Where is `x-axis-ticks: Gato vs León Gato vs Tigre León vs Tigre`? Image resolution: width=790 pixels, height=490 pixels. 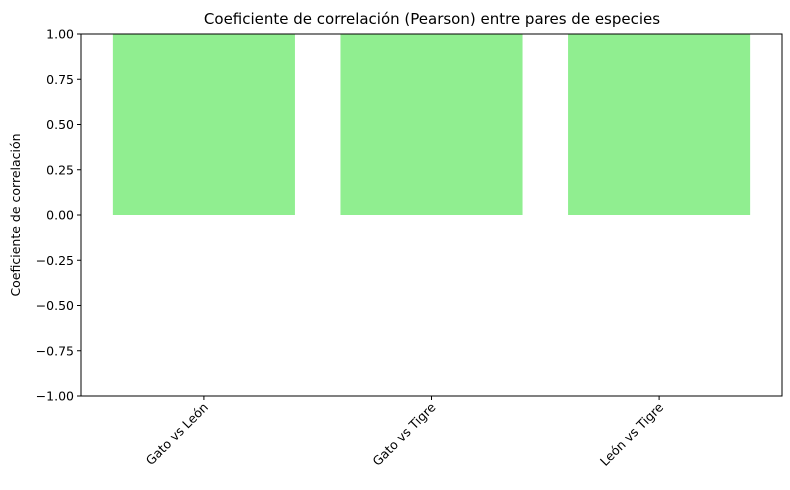
x-axis-ticks: Gato vs León Gato vs Tigre León vs Tigre is located at coordinates (405, 432).